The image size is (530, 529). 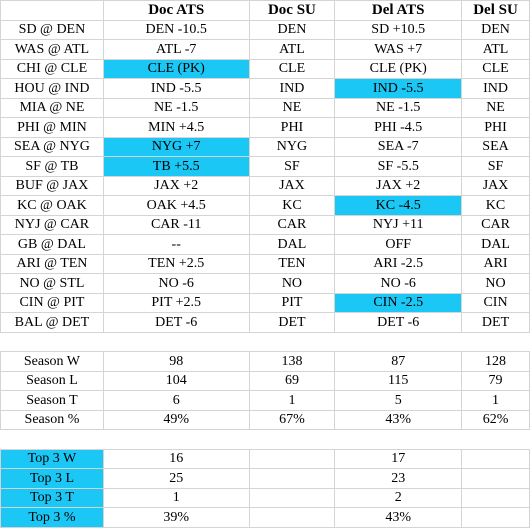 What do you see at coordinates (398, 497) in the screenshot?
I see `del-ats-top3-cell: 2` at bounding box center [398, 497].